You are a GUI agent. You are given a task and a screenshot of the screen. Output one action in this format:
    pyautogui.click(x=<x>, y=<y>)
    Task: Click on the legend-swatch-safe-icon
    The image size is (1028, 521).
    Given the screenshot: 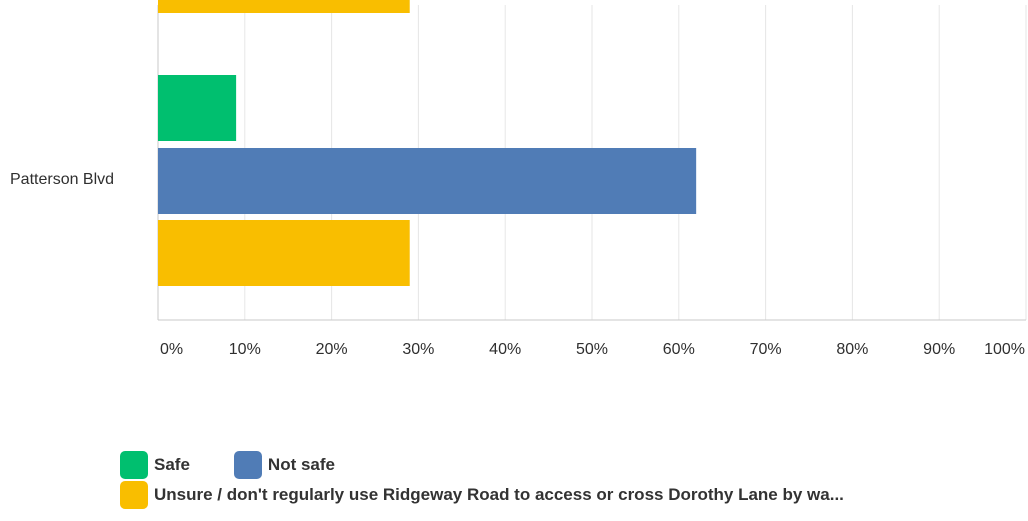 What is the action you would take?
    pyautogui.click(x=134, y=465)
    